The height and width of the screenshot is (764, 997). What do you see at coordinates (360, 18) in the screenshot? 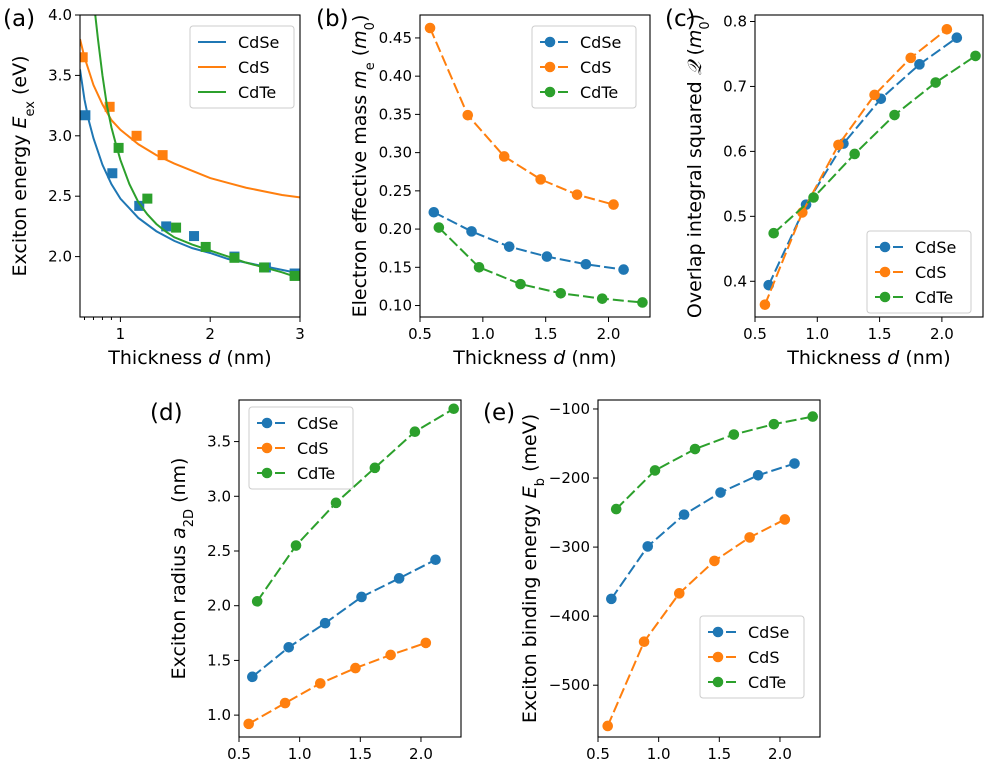
I see `label-text: )` at bounding box center [360, 18].